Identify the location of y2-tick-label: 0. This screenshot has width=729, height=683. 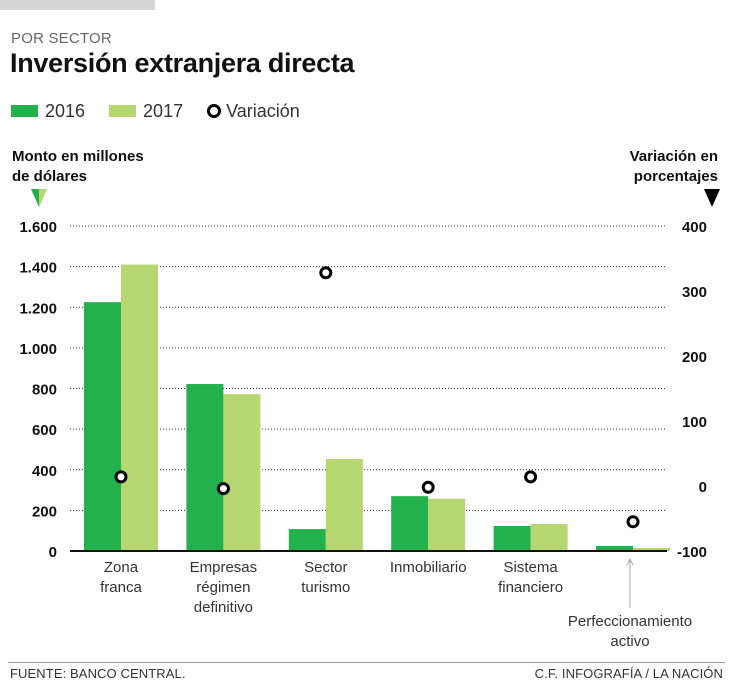
(703, 487).